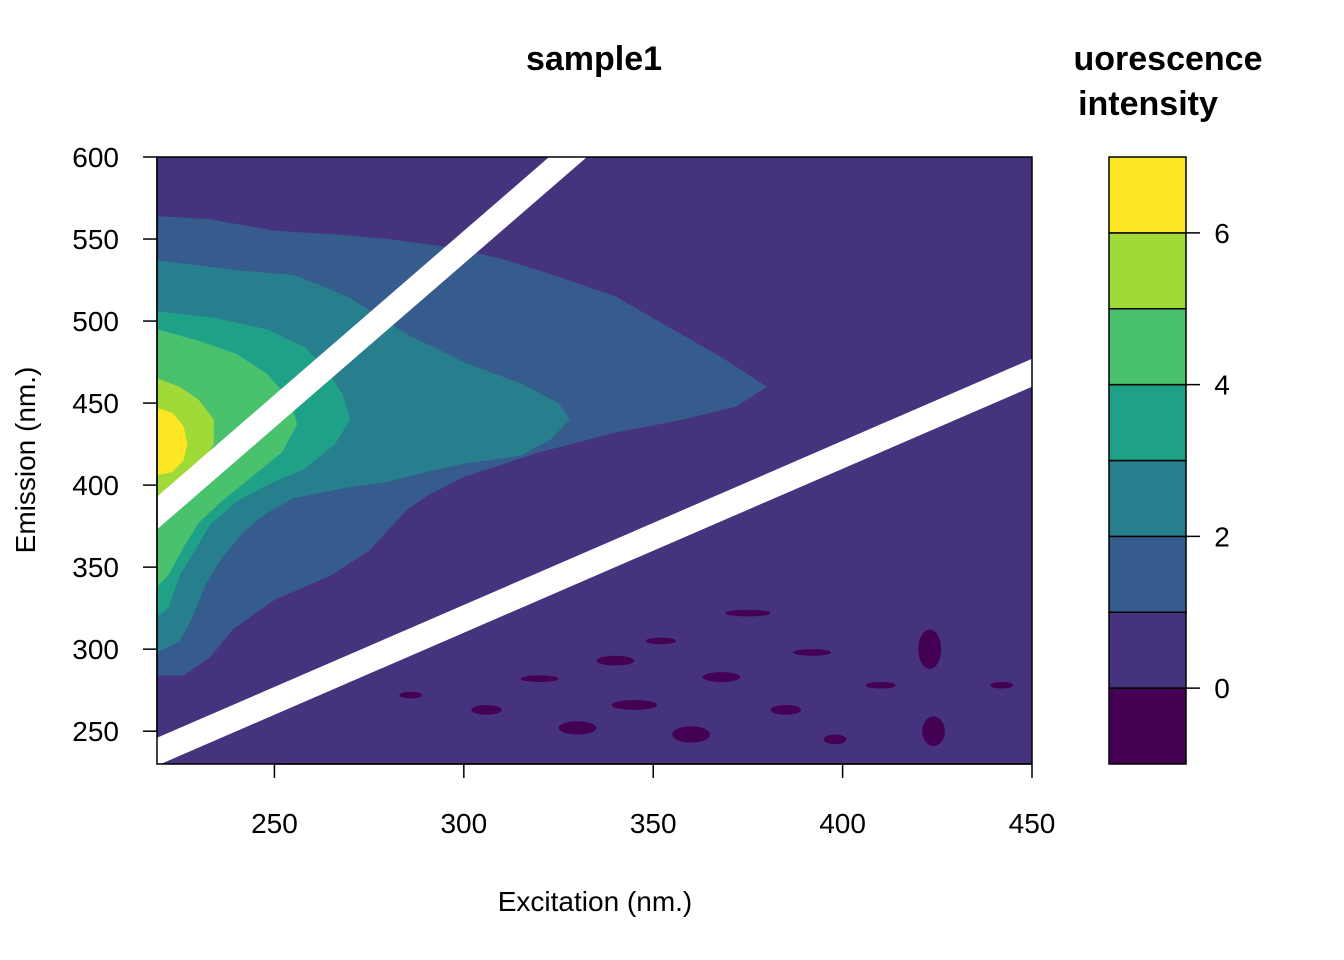 The image size is (1344, 960). I want to click on colorbar-tick-label-6: 6, so click(1222, 233).